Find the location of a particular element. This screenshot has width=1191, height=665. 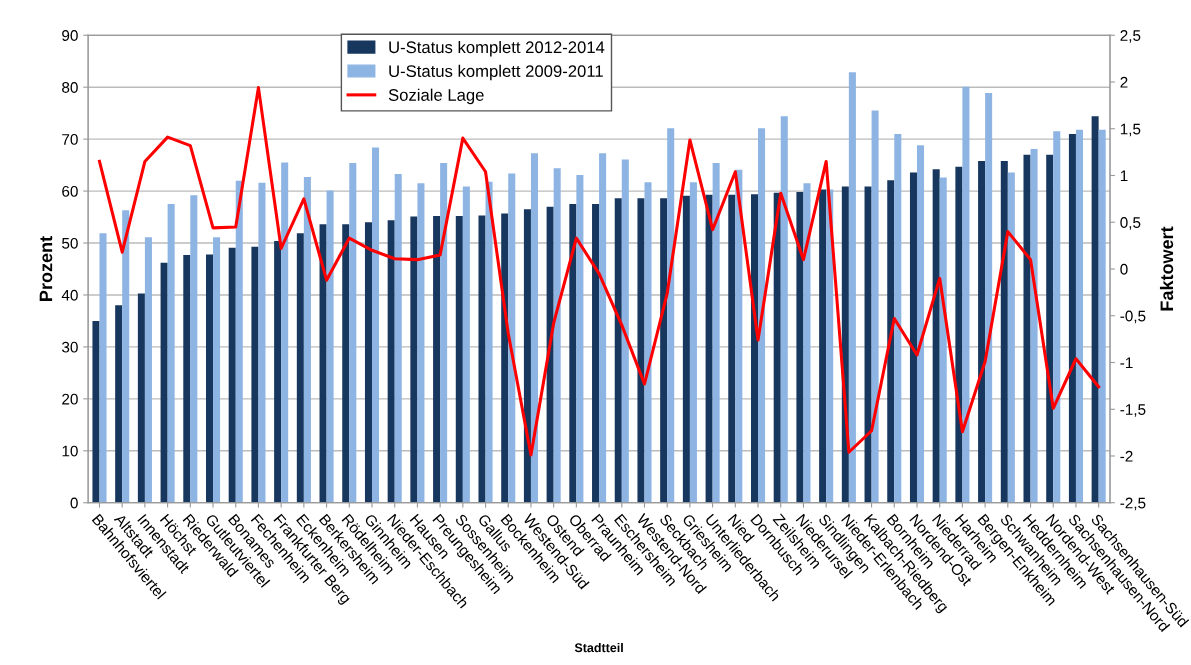

y2-tick-label: -1 is located at coordinates (1126, 363).